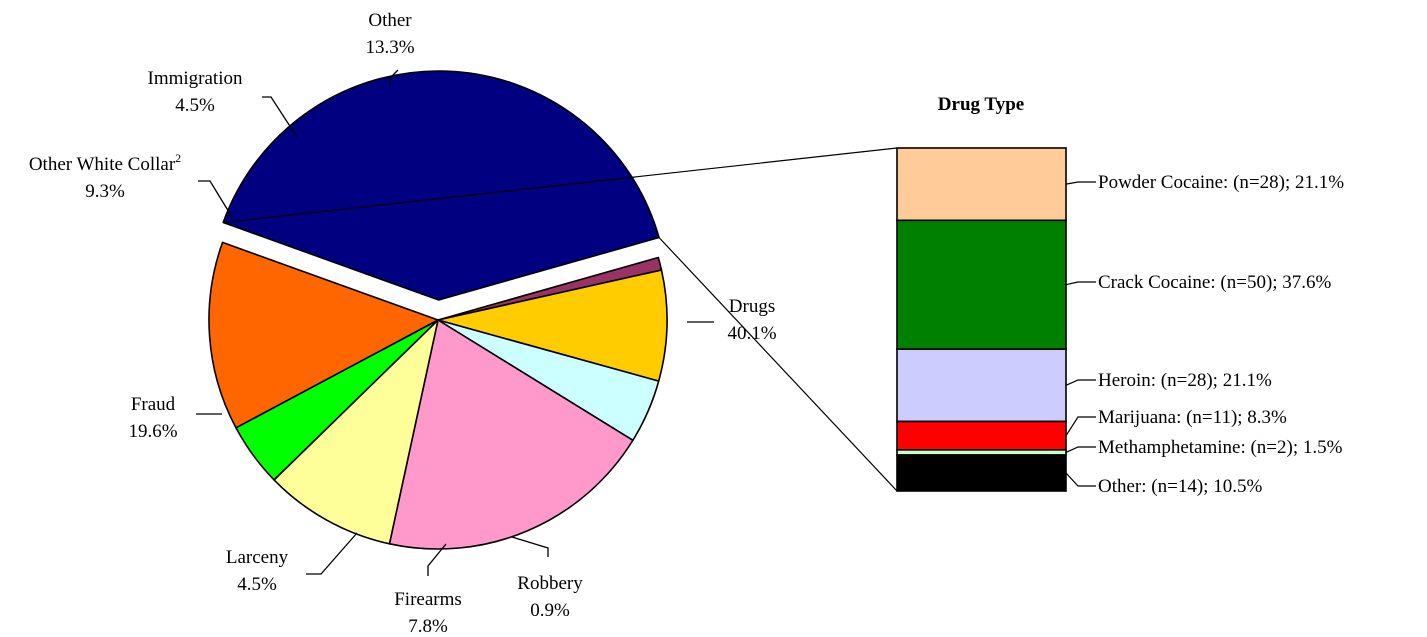 This screenshot has height=637, width=1427. What do you see at coordinates (257, 557) in the screenshot?
I see `pie-label-larceny: Larceny` at bounding box center [257, 557].